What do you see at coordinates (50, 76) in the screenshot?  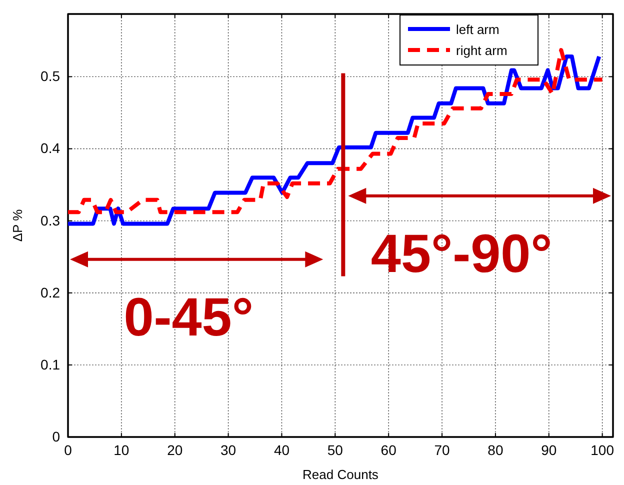 I see `y-tick-label: 0.5` at bounding box center [50, 76].